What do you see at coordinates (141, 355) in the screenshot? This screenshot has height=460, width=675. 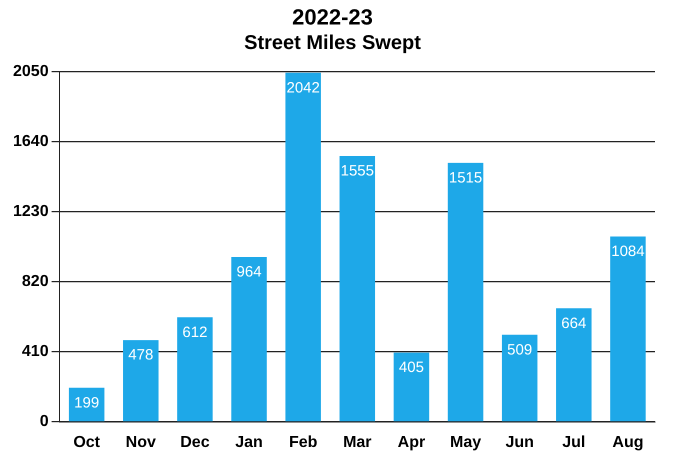 I see `data-label: 478` at bounding box center [141, 355].